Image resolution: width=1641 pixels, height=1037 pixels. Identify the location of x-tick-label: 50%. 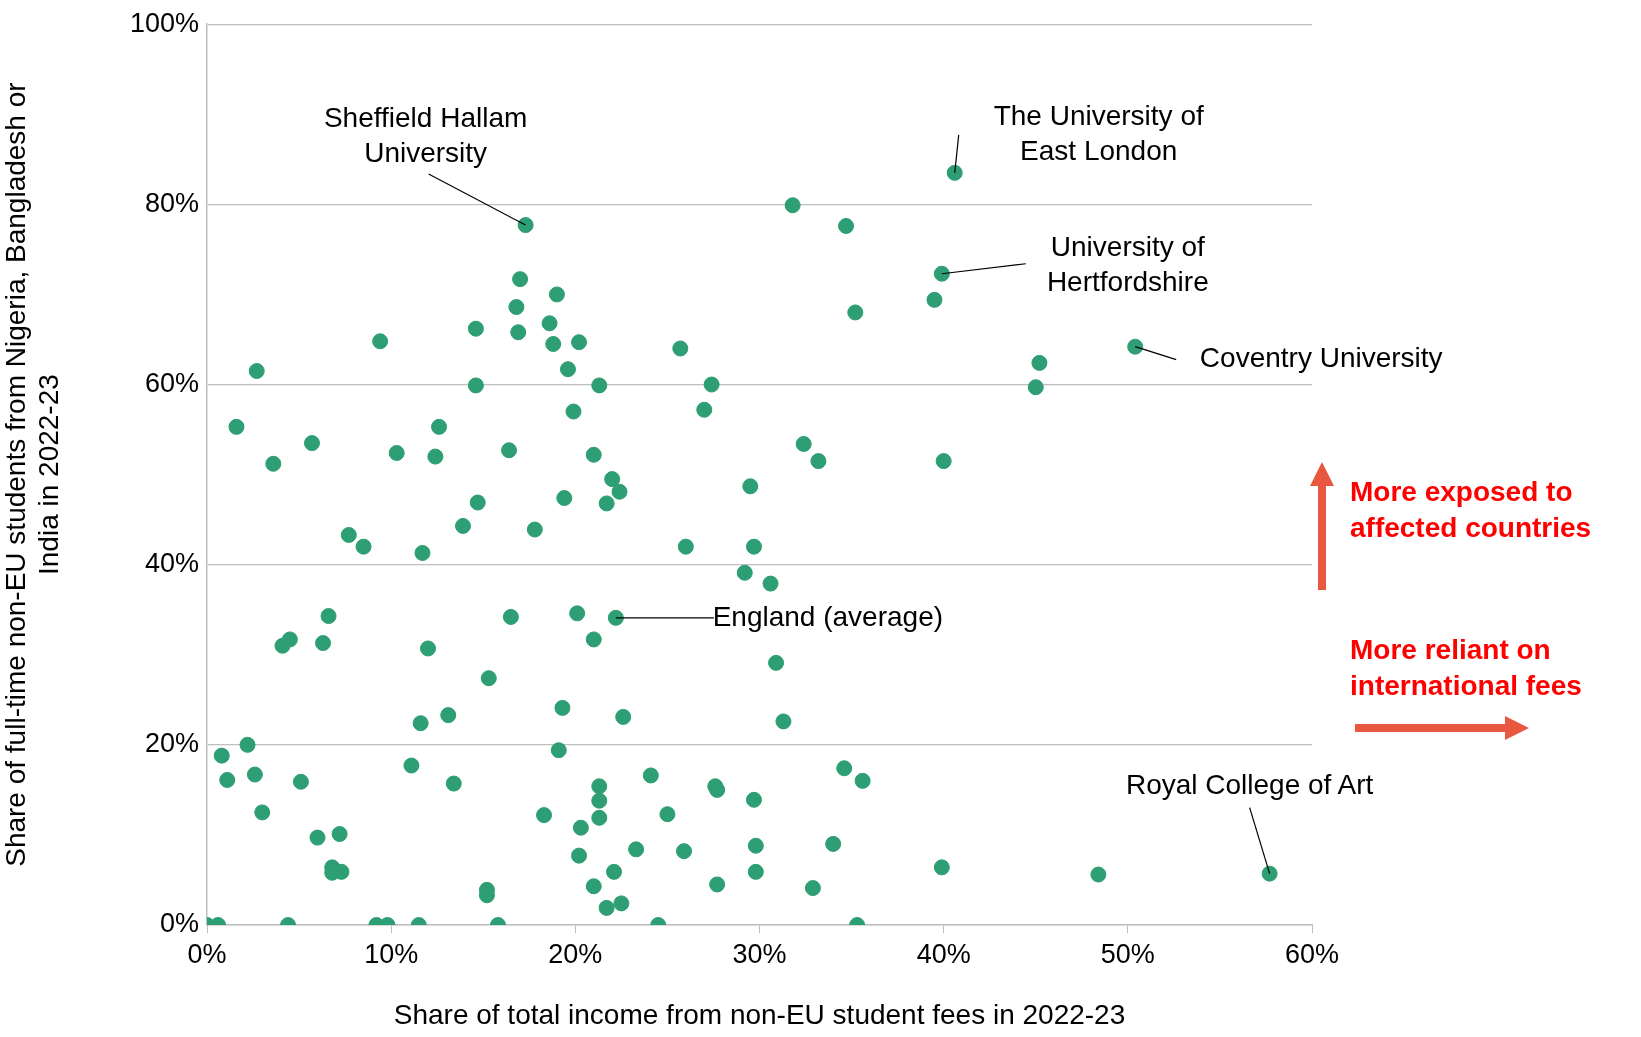
(1127, 953).